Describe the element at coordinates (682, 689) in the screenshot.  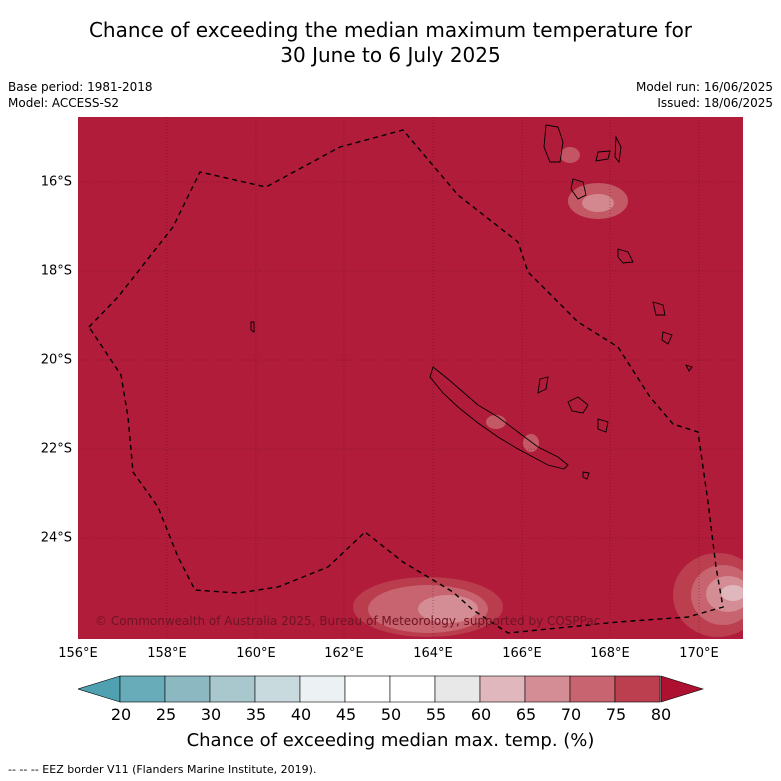
I see `colorbar-over-arrow` at that location.